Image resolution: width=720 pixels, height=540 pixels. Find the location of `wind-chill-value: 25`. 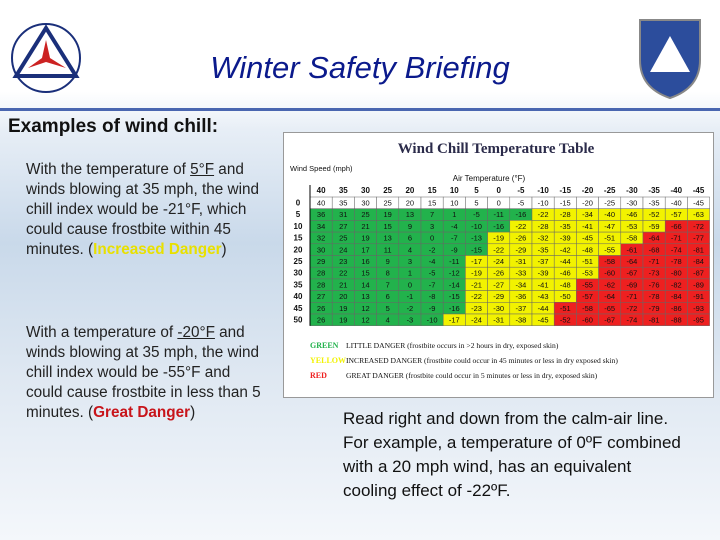

wind-chill-value: 25 is located at coordinates (343, 238).